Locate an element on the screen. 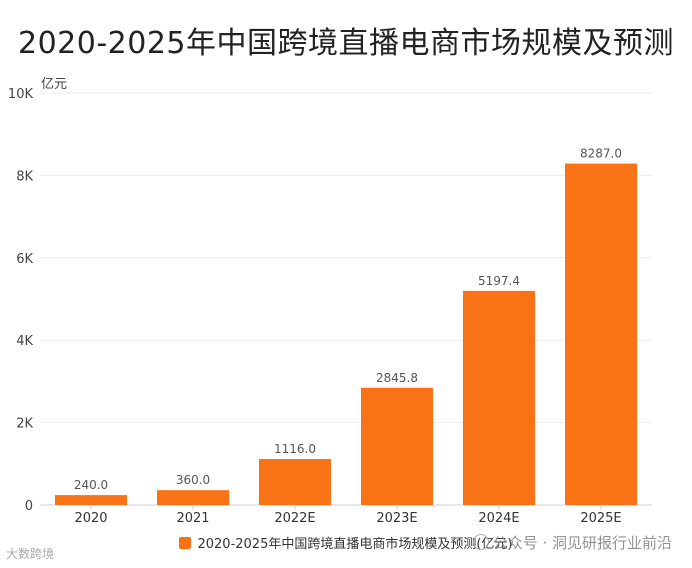  bar-value-label: 8287.0 is located at coordinates (601, 154).